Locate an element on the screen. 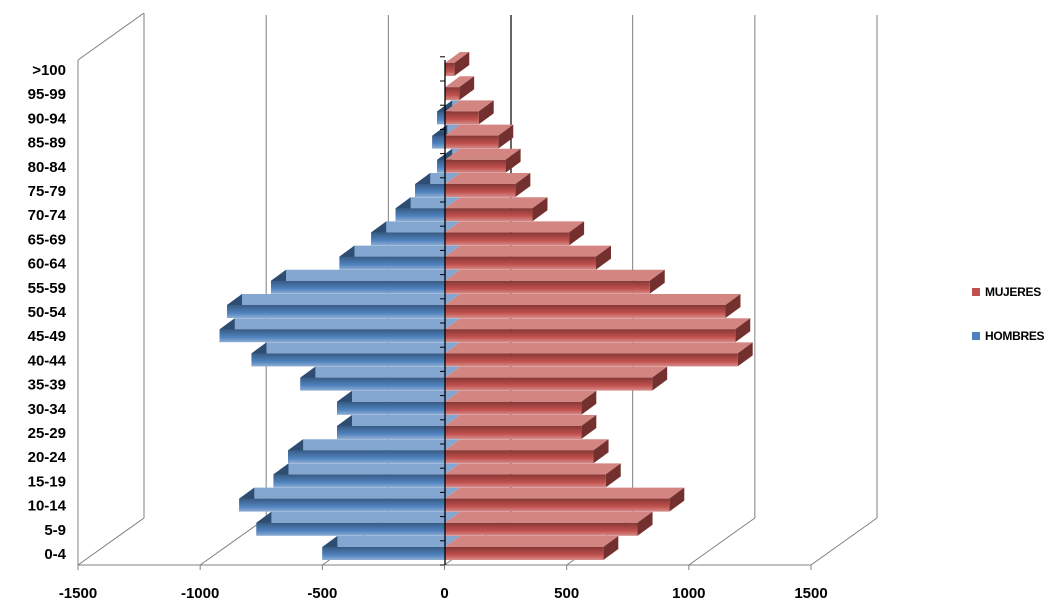 This screenshot has height=610, width=1063. y-tick-label: 85-89 is located at coordinates (47, 143).